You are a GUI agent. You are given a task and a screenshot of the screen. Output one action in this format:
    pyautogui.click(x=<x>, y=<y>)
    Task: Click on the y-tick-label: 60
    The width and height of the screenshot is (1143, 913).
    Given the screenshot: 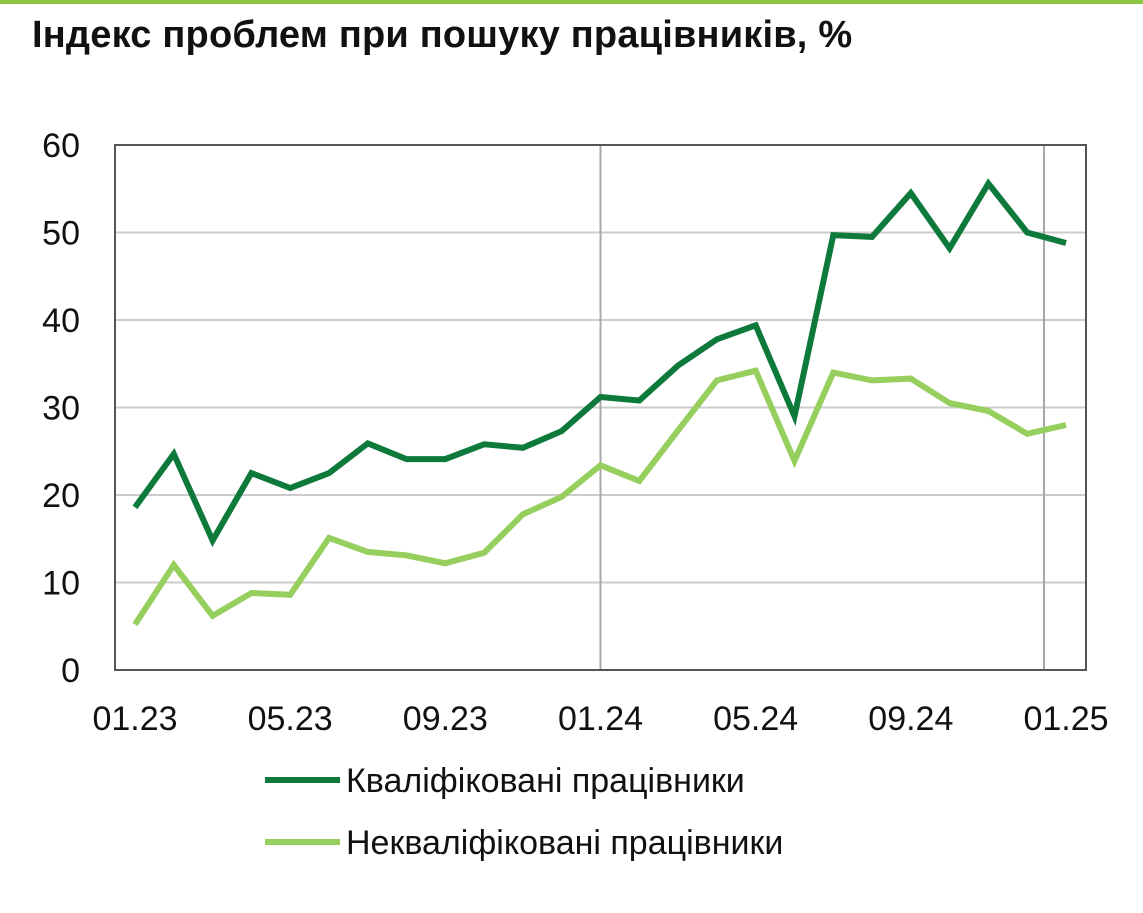 What is the action you would take?
    pyautogui.click(x=61, y=146)
    